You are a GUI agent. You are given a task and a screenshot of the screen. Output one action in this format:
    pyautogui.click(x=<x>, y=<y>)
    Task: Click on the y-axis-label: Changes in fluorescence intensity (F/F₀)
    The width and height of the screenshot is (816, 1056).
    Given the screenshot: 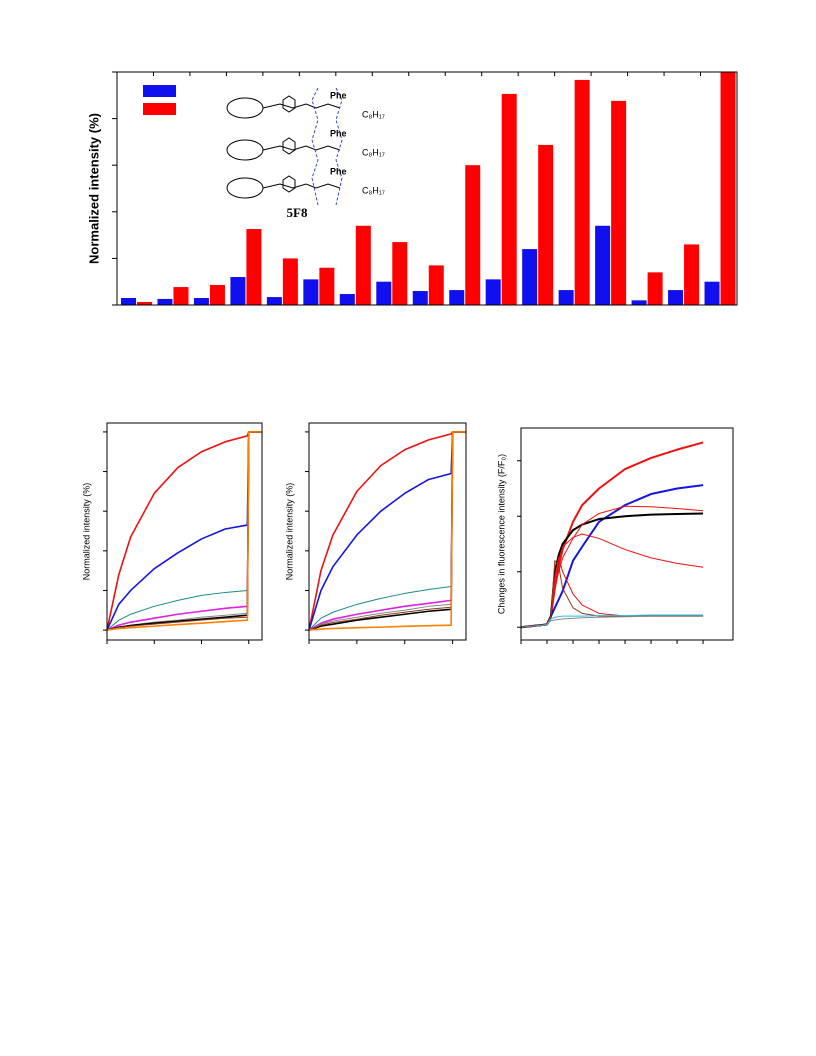 What is the action you would take?
    pyautogui.click(x=501, y=534)
    